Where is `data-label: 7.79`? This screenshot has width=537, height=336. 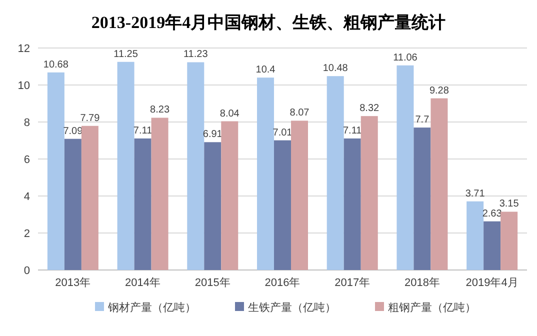 data-label: 7.79 is located at coordinates (90, 118).